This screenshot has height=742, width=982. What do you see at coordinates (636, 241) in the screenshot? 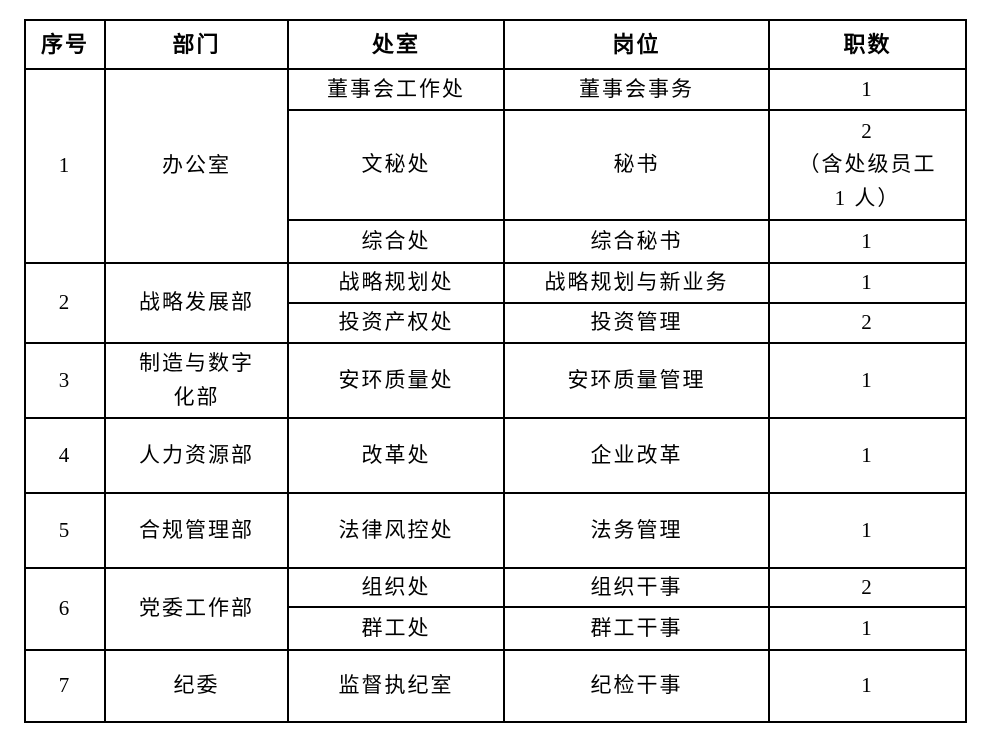
I see `cell-position: 综合秘书` at bounding box center [636, 241].